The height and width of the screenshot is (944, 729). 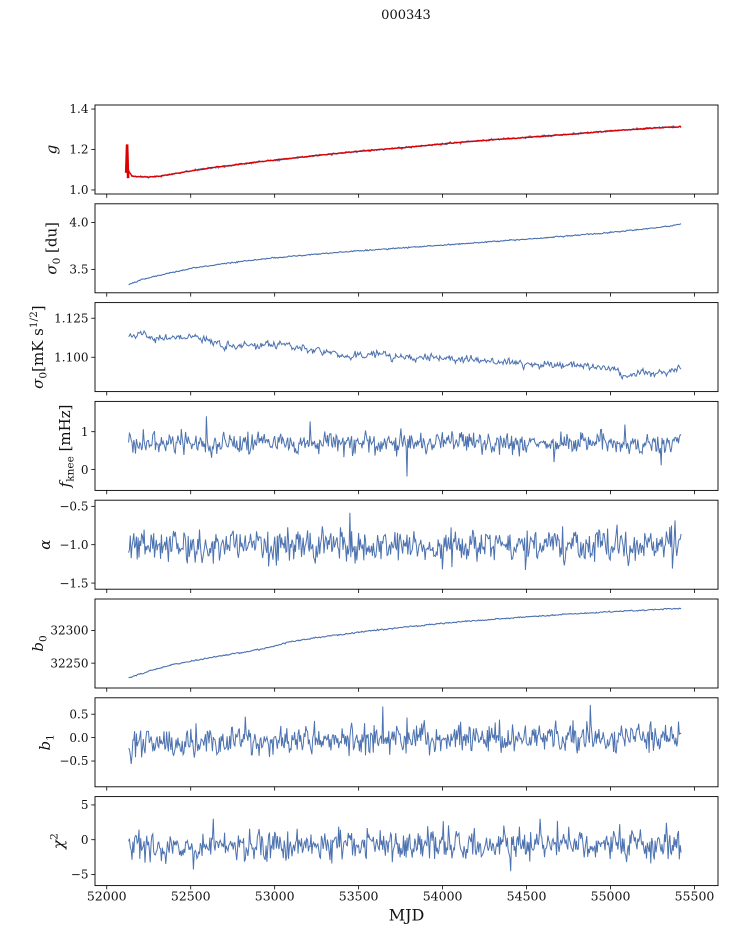 I want to click on g-line, so click(x=405, y=152).